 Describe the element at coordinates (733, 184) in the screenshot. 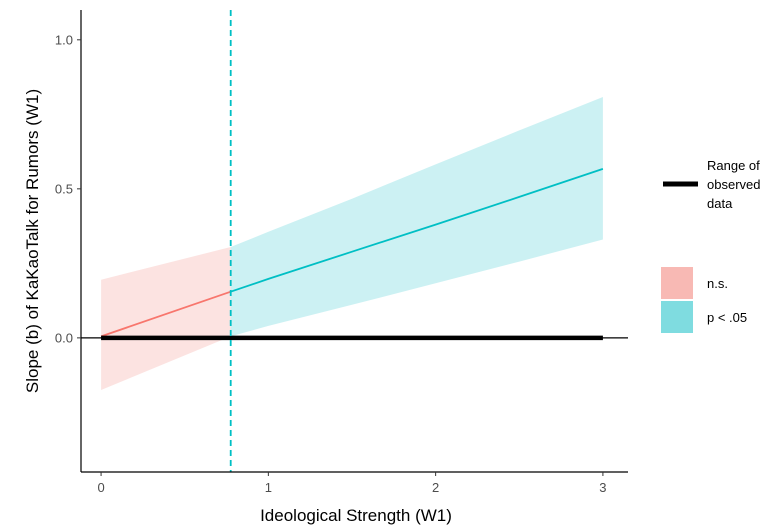

I see `legend-range-label-line-2: observed` at that location.